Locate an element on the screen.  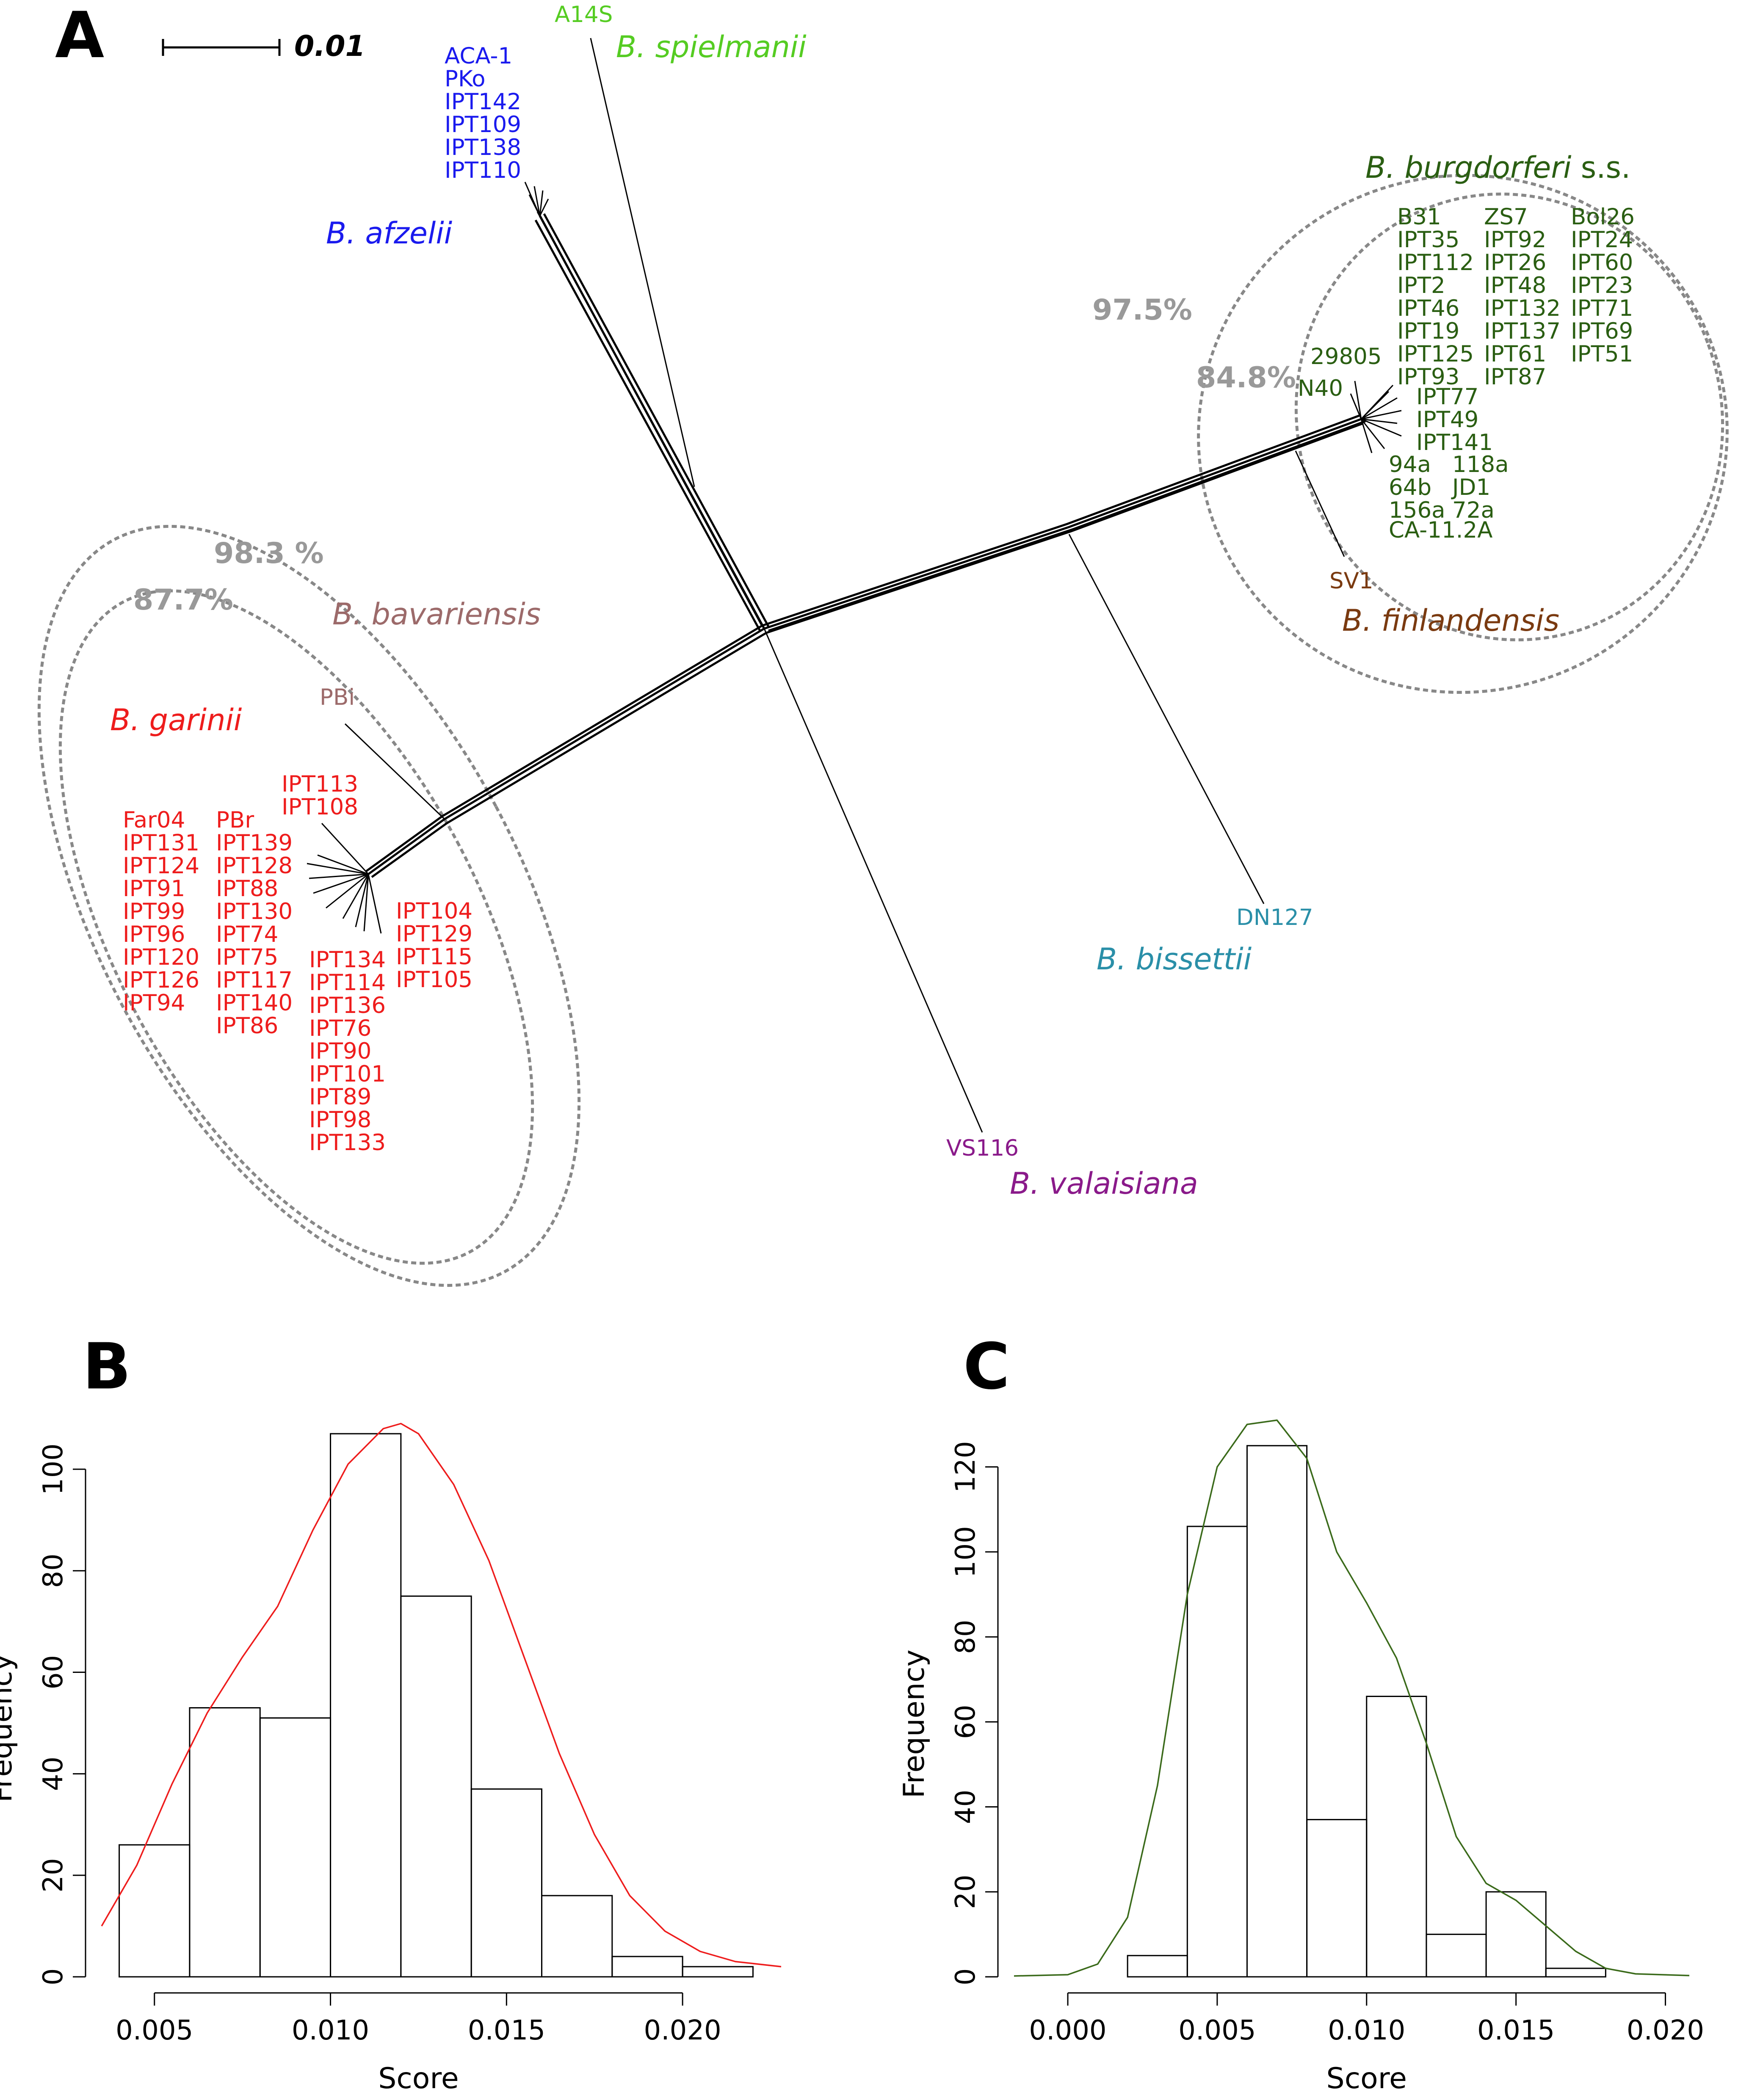
leaf-label: PKo is located at coordinates (465, 79).